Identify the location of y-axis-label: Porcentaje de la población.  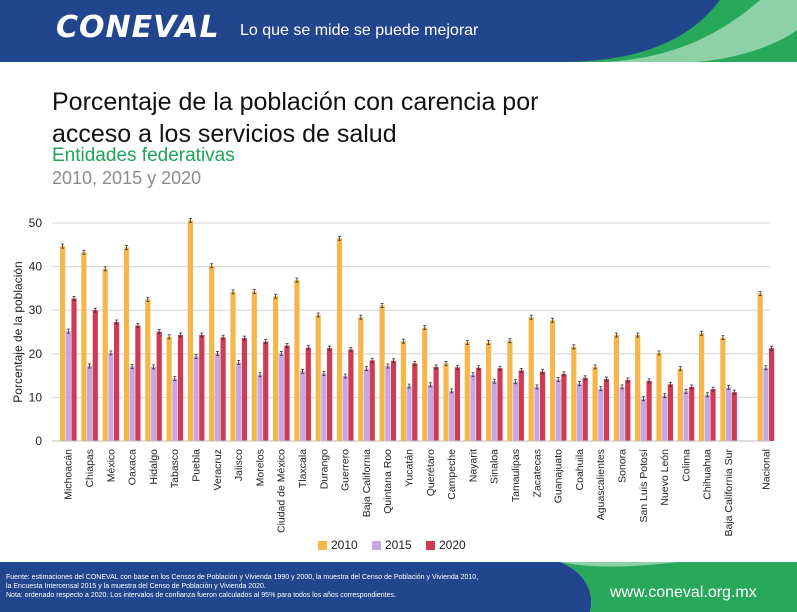
(18, 331).